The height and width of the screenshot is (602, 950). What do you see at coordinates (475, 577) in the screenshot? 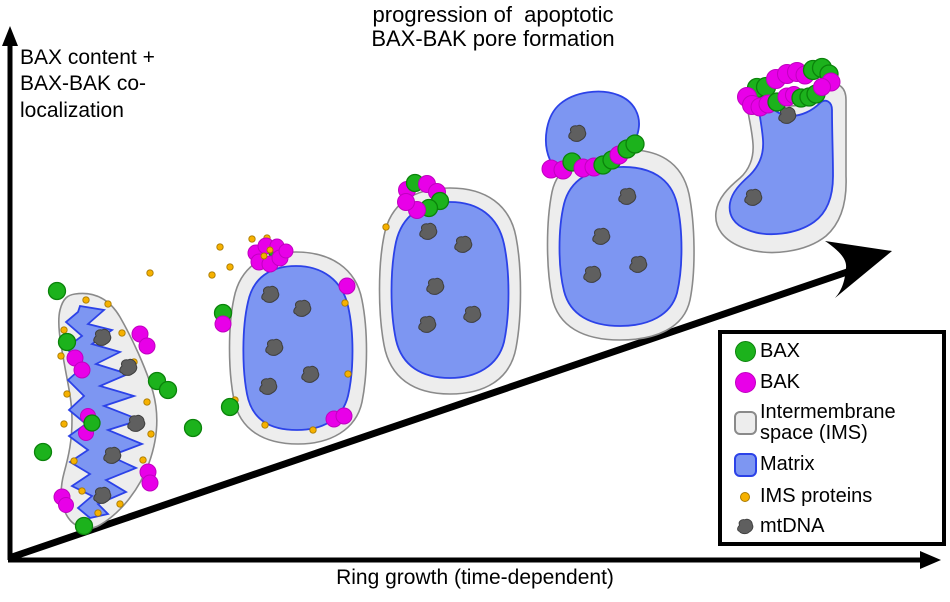
I see `x-axis-label: Ring growth (time-dependent)` at bounding box center [475, 577].